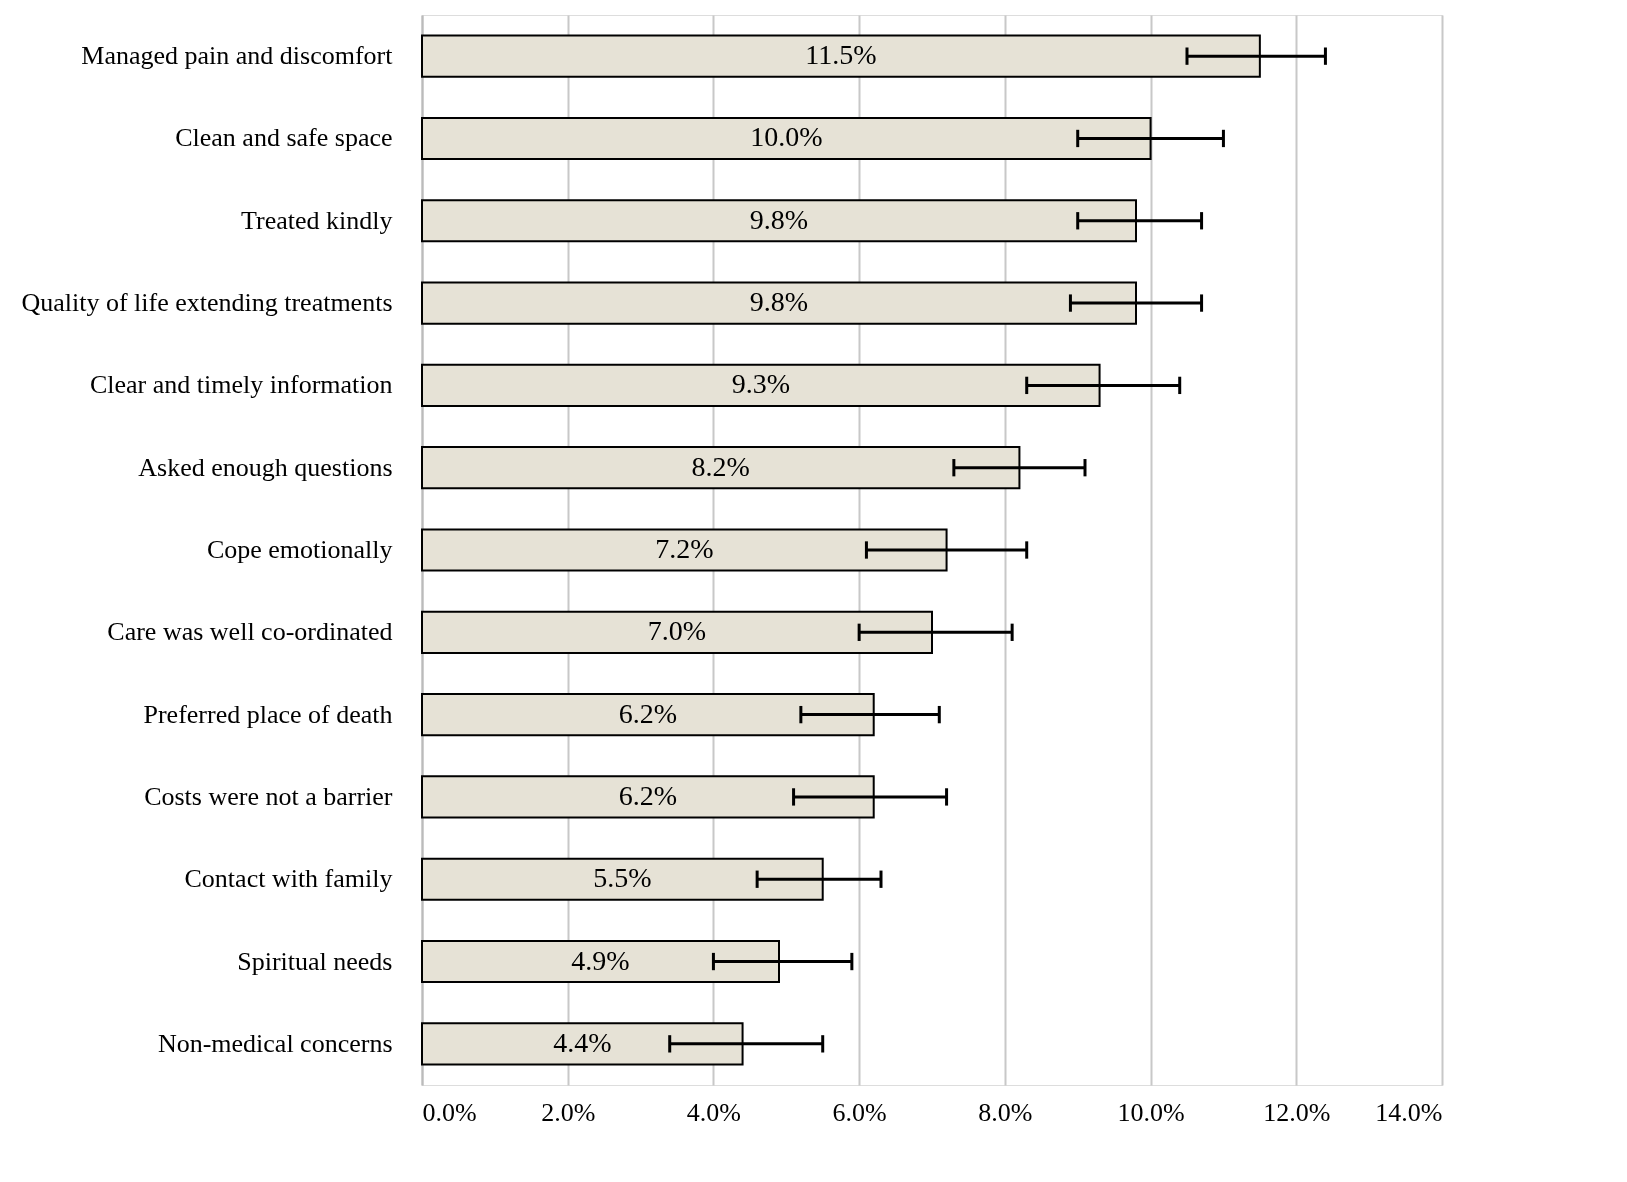 This screenshot has width=1627, height=1182. Describe the element at coordinates (677, 631) in the screenshot. I see `data-label: 7.0%` at that location.